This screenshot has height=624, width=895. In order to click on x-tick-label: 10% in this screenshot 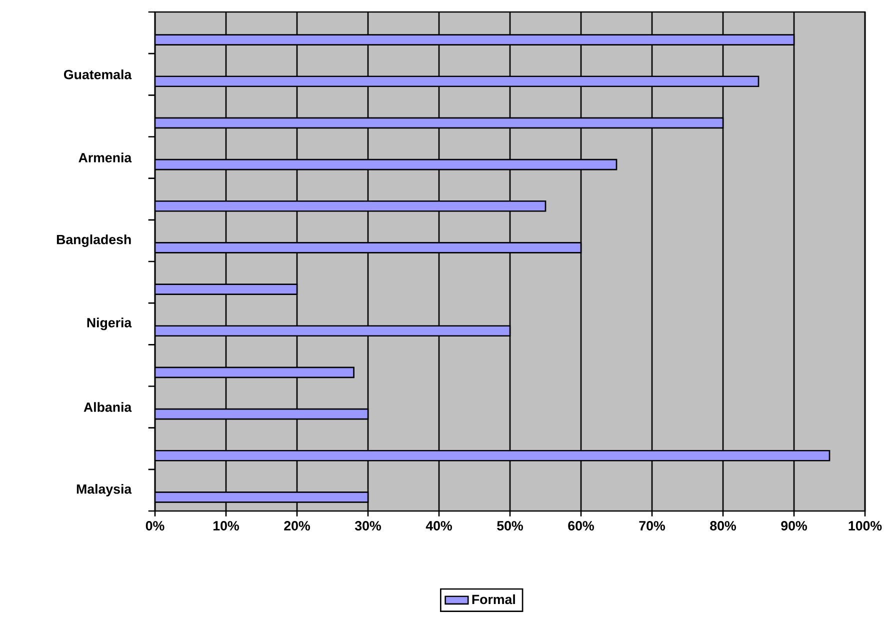, I will do `click(226, 525)`.